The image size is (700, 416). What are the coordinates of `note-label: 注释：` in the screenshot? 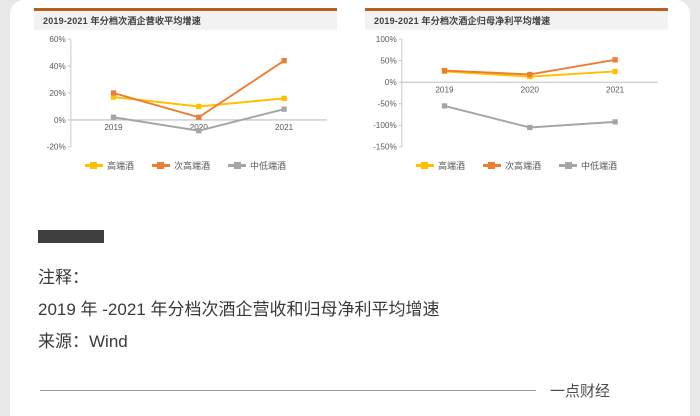 It's located at (63, 277).